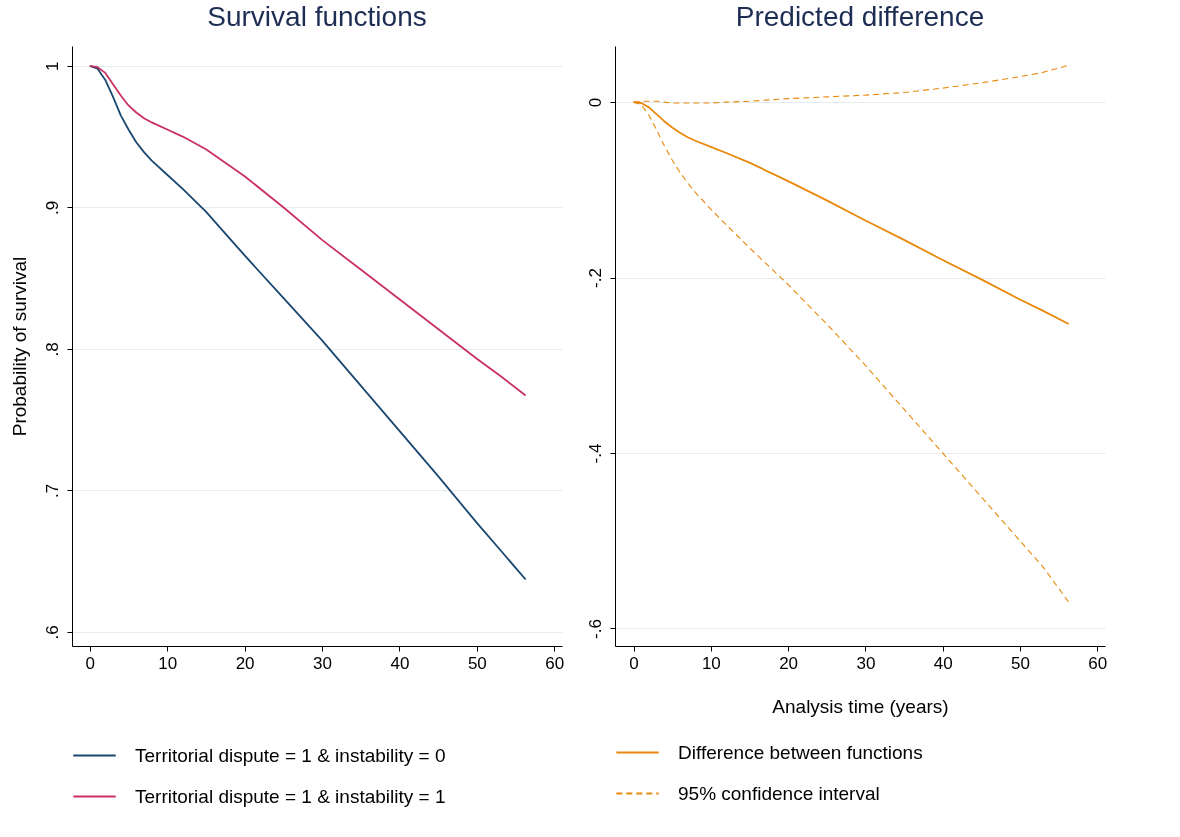  Describe the element at coordinates (290, 755) in the screenshot. I see `legend-label: Territorial dispute = 1 & instability = 0` at that location.